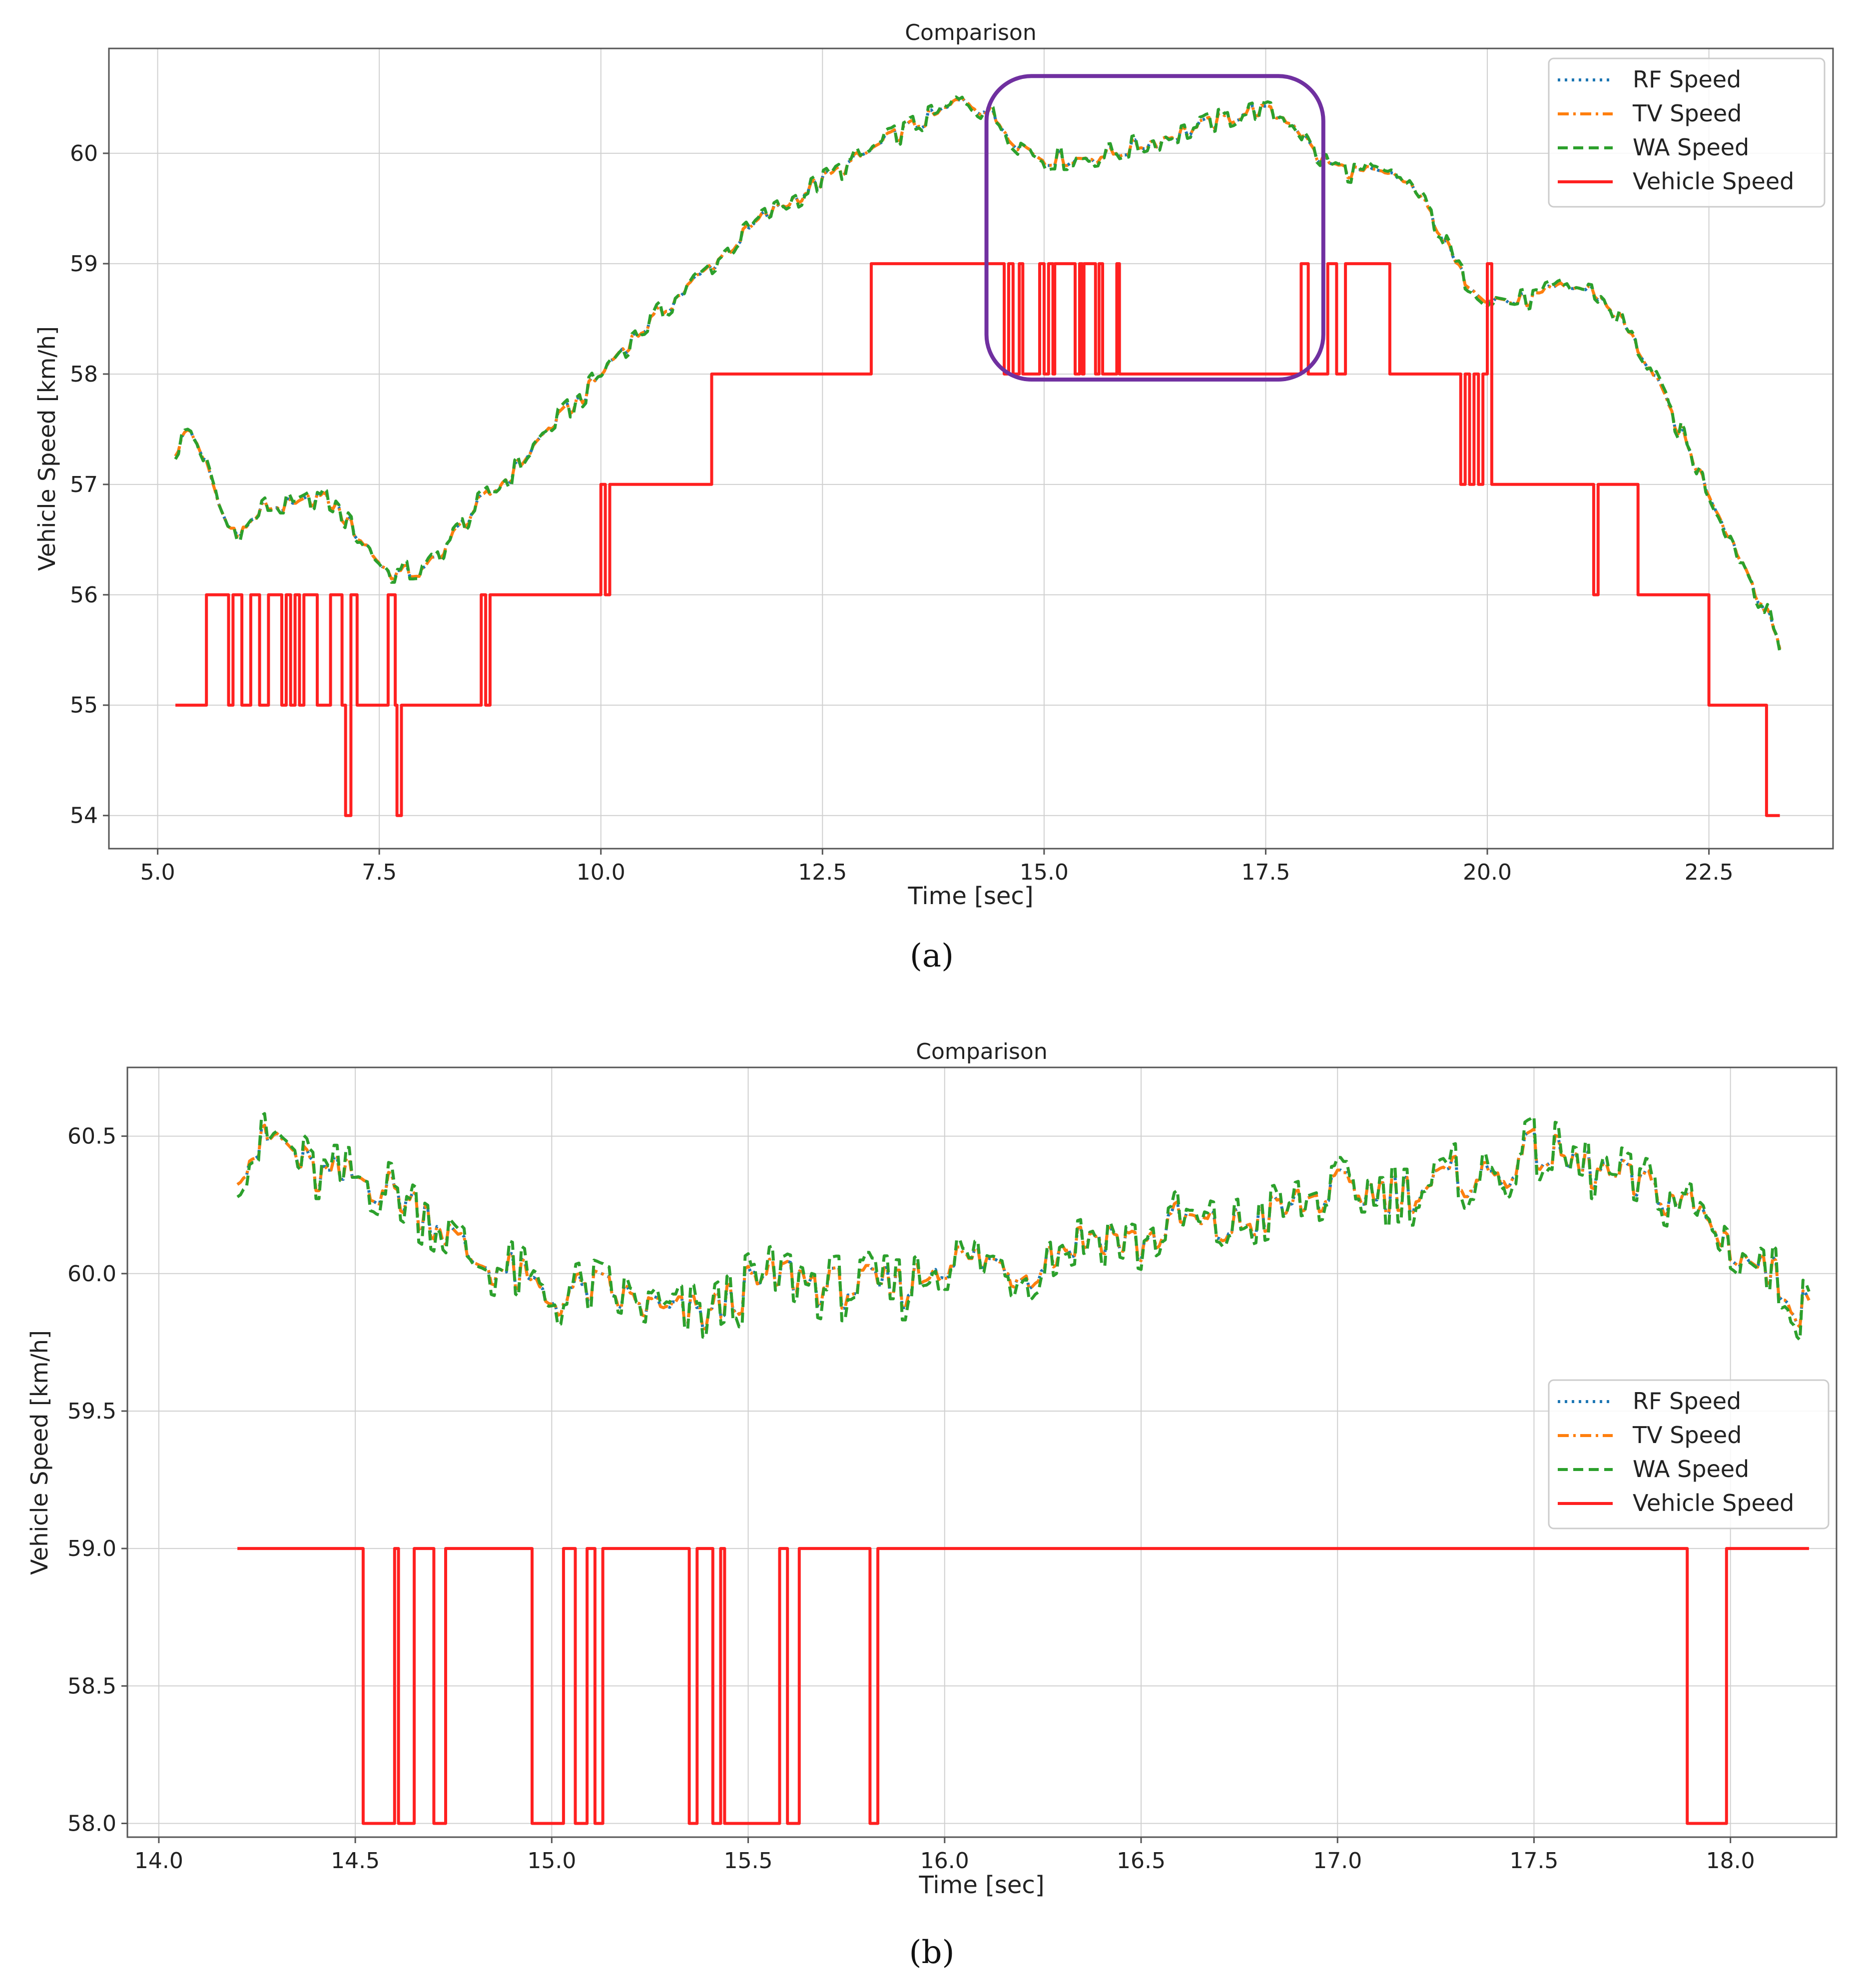  What do you see at coordinates (1487, 872) in the screenshot?
I see `x-tick-label: 20.0` at bounding box center [1487, 872].